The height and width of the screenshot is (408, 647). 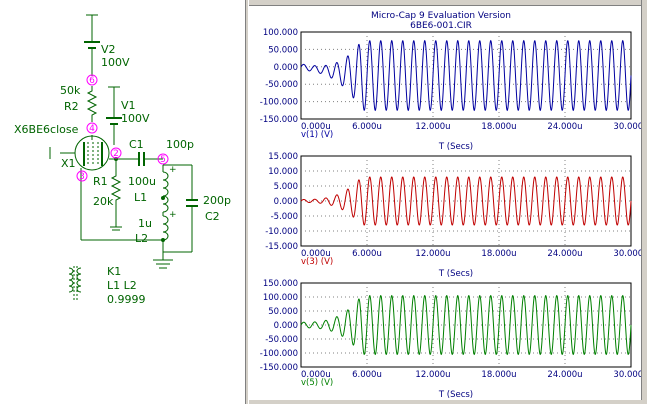 What do you see at coordinates (103, 201) in the screenshot?
I see `r1-value: 20k` at bounding box center [103, 201].